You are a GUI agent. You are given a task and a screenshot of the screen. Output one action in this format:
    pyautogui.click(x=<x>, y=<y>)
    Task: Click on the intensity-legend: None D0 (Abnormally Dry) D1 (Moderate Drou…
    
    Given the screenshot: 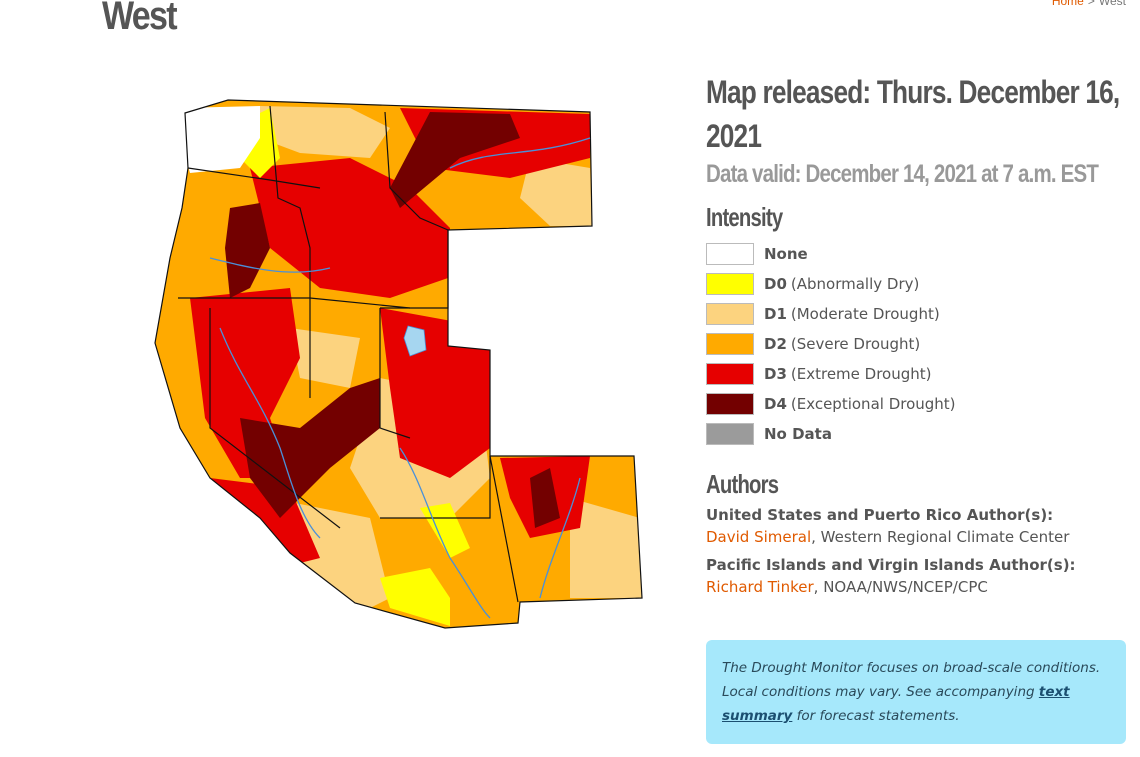 What is the action you would take?
    pyautogui.click(x=916, y=344)
    